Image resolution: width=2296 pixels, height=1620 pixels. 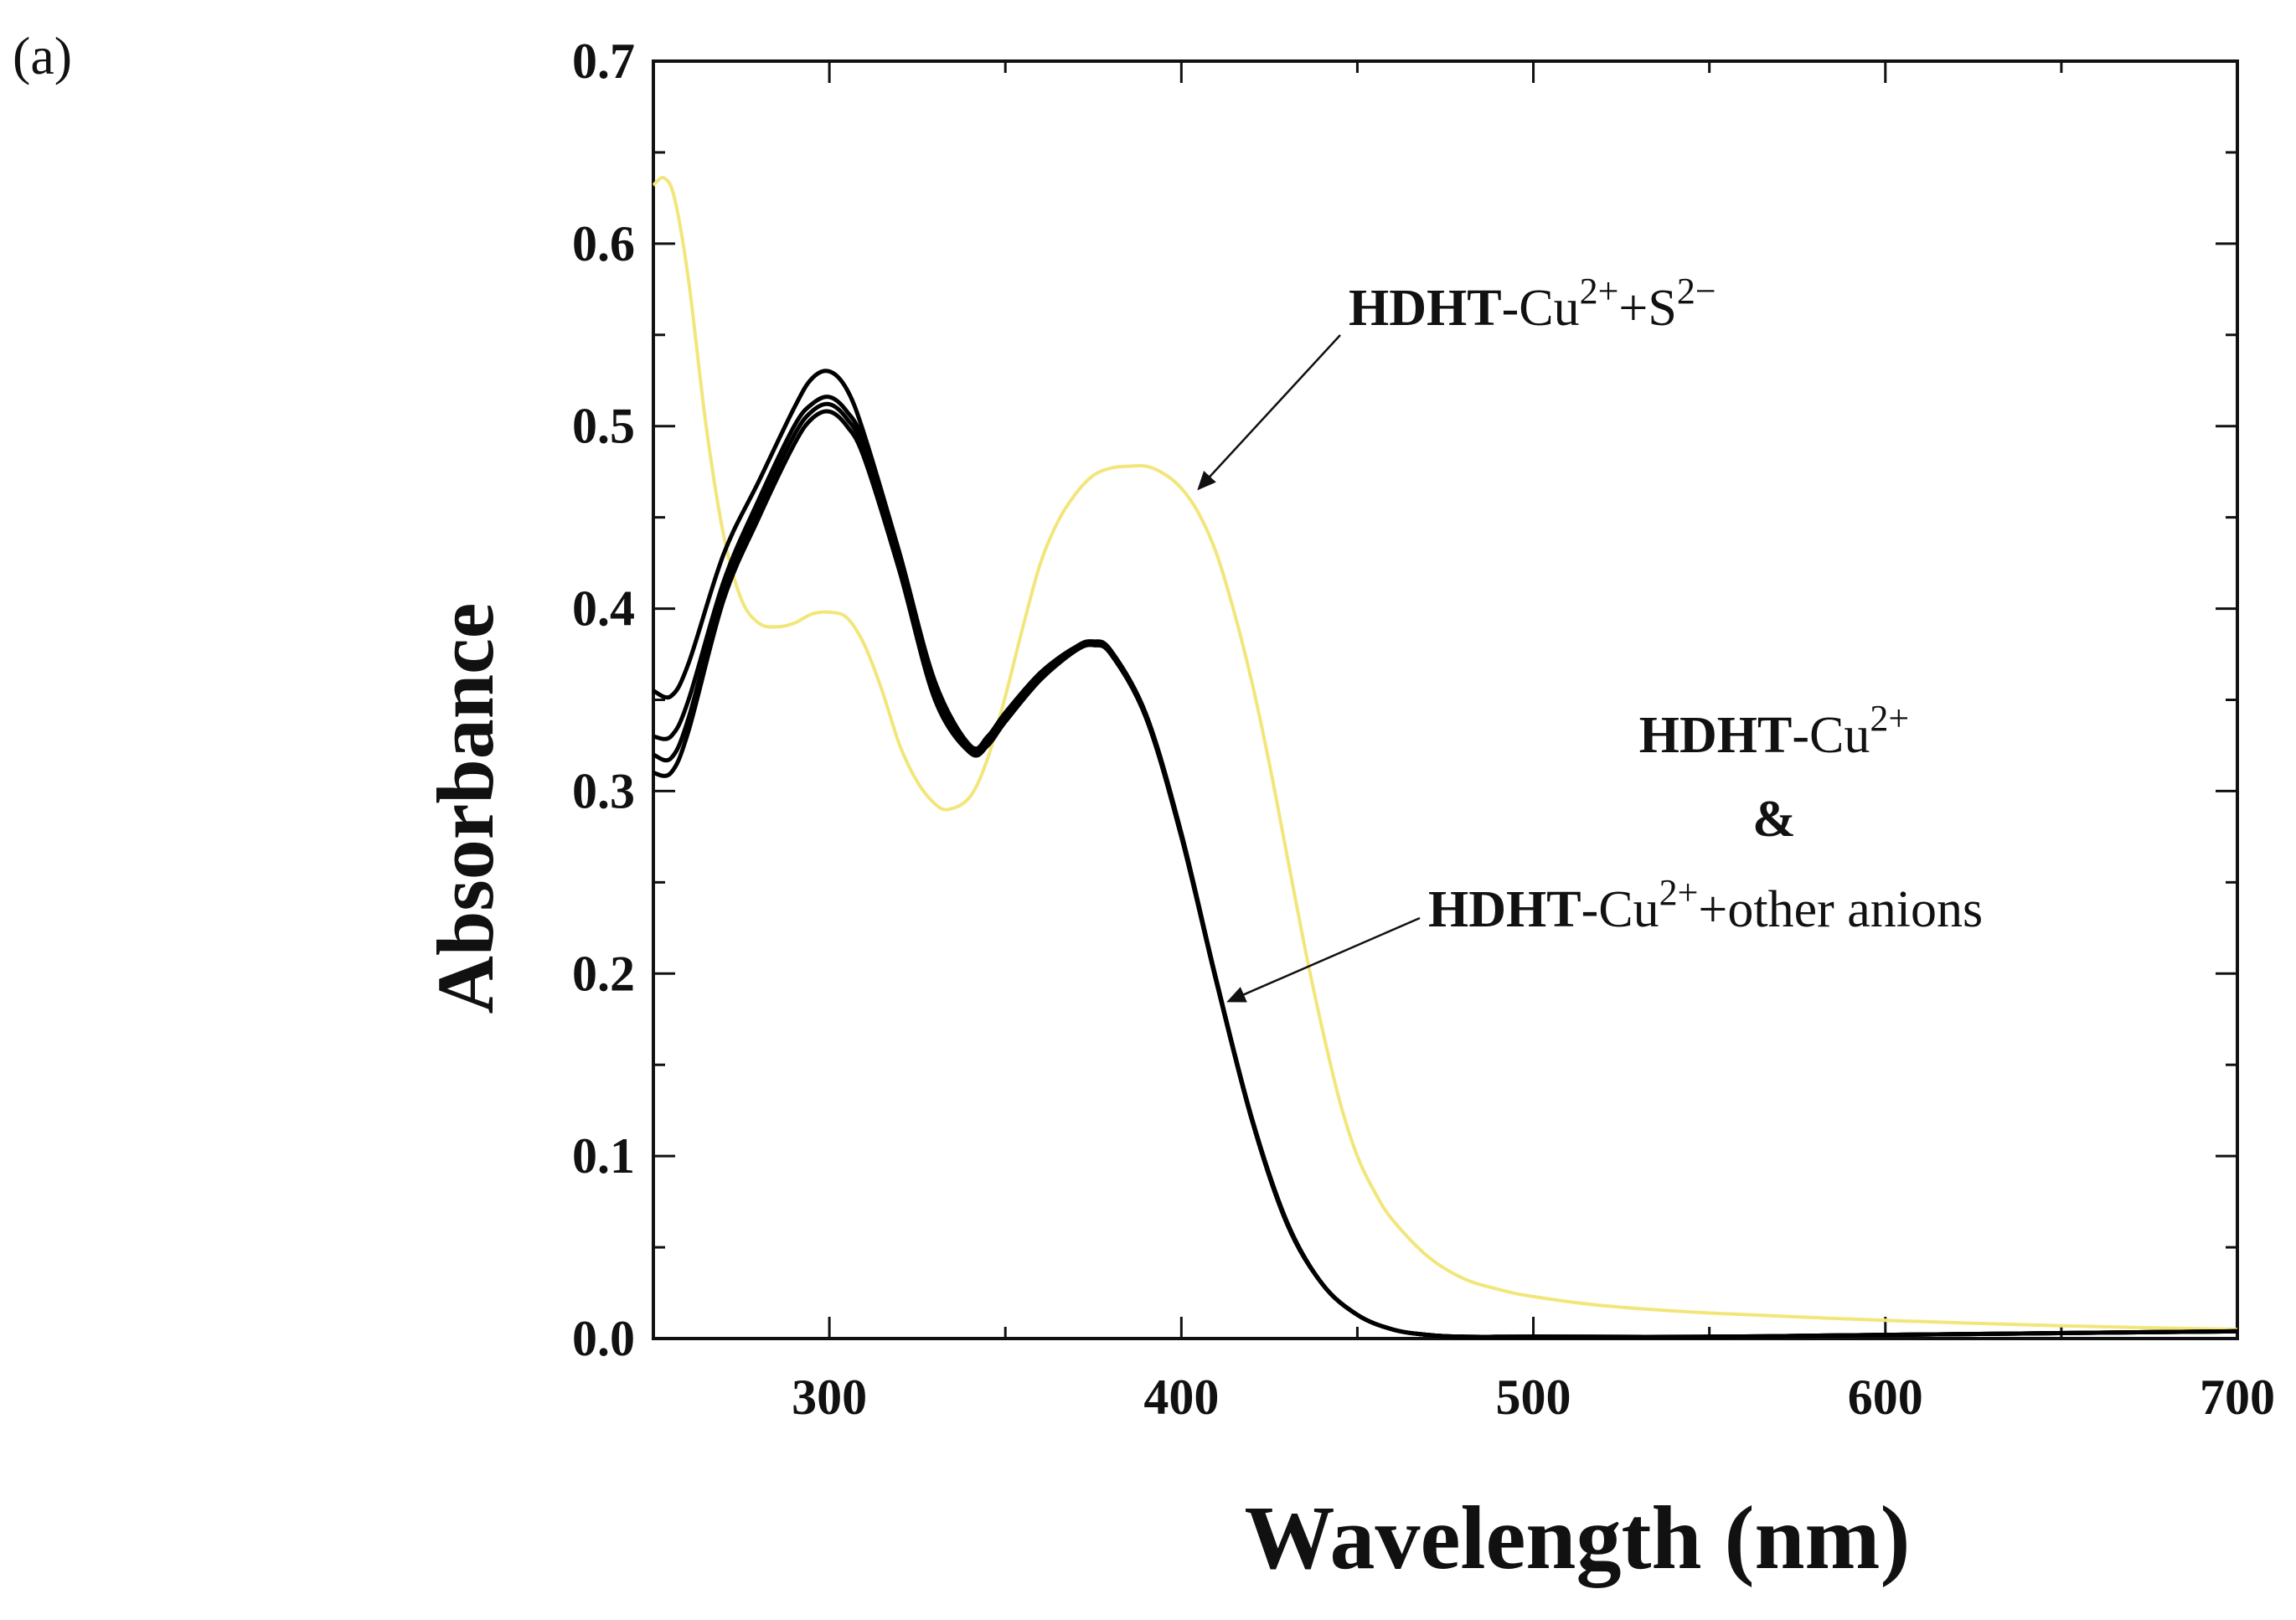 What do you see at coordinates (829, 1397) in the screenshot?
I see `x-tick-label: 300` at bounding box center [829, 1397].